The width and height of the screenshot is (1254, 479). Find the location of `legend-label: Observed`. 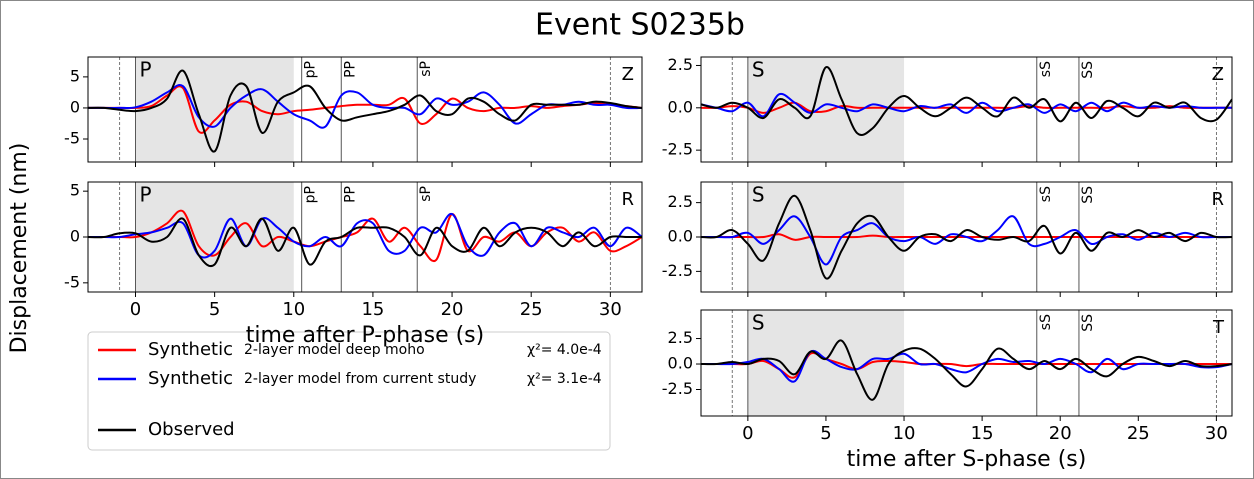

legend-label: Observed is located at coordinates (191, 429).